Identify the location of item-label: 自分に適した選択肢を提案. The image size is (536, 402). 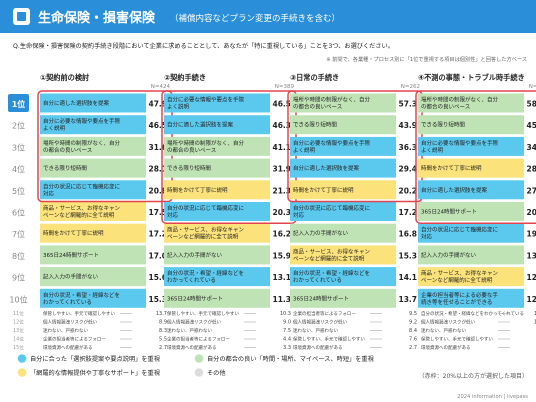
(454, 190).